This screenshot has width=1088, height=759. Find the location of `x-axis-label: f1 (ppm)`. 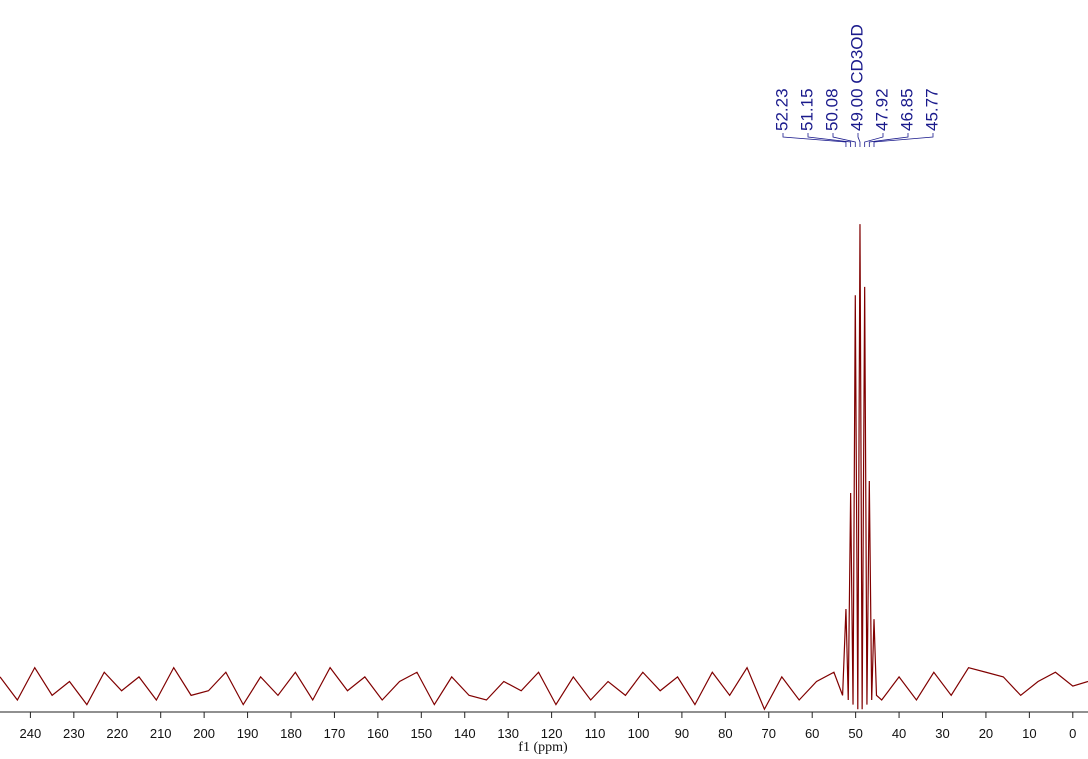

x-axis-label: f1 (ppm) is located at coordinates (543, 747).